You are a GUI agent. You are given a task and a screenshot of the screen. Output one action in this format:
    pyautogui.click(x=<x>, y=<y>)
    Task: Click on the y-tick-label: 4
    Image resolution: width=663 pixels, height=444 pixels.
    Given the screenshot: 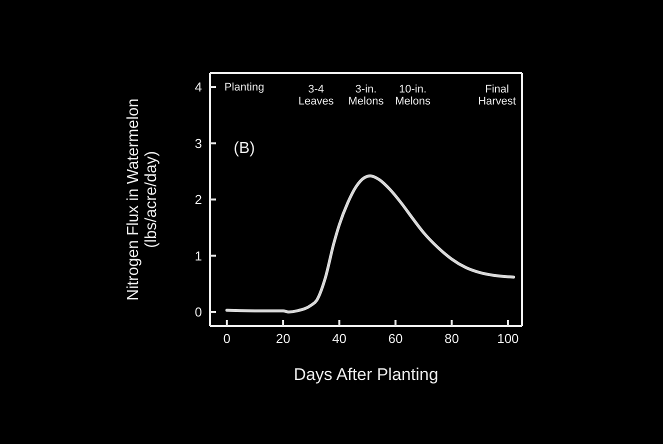 What is the action you would take?
    pyautogui.click(x=198, y=87)
    